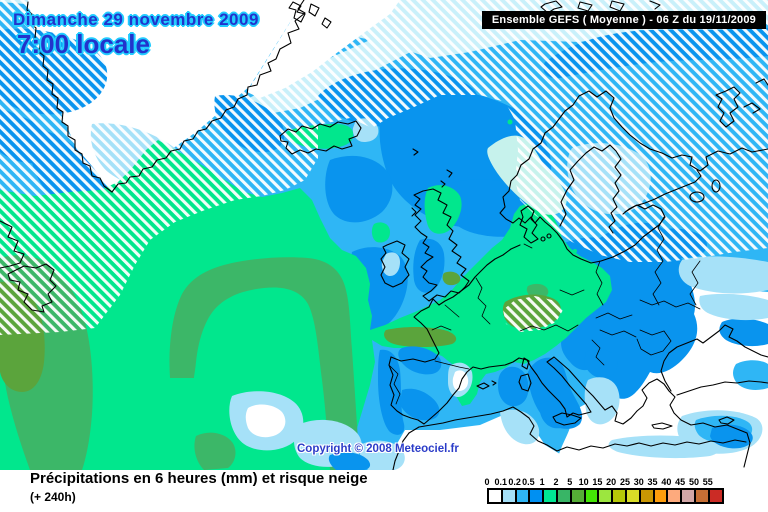 This screenshot has height=512, width=768. I want to click on legend-label: 45, so click(680, 482).